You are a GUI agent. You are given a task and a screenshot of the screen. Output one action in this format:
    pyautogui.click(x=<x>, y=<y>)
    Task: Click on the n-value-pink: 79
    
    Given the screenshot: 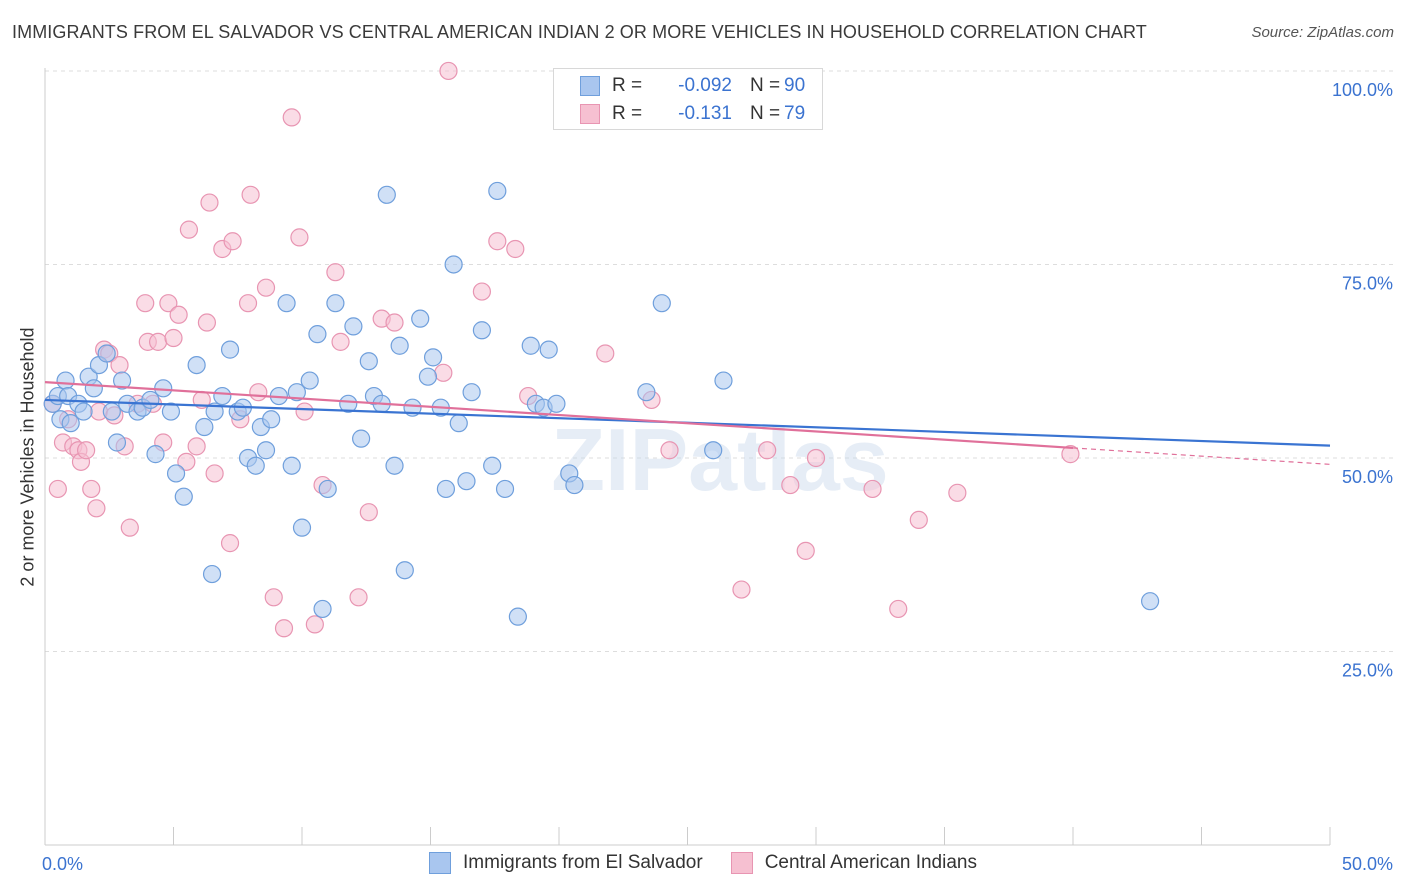 What is the action you would take?
    pyautogui.click(x=795, y=113)
    